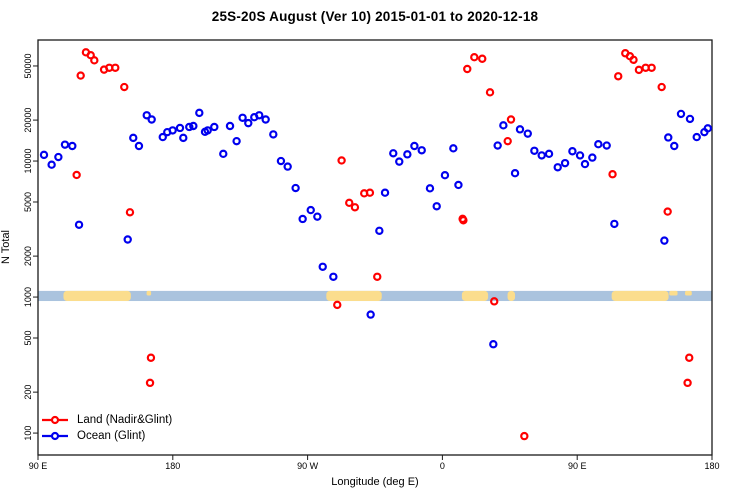 This screenshot has height=500, width=750. What do you see at coordinates (111, 436) in the screenshot?
I see `legend-label-ocean: Ocean (Glint)` at bounding box center [111, 436].